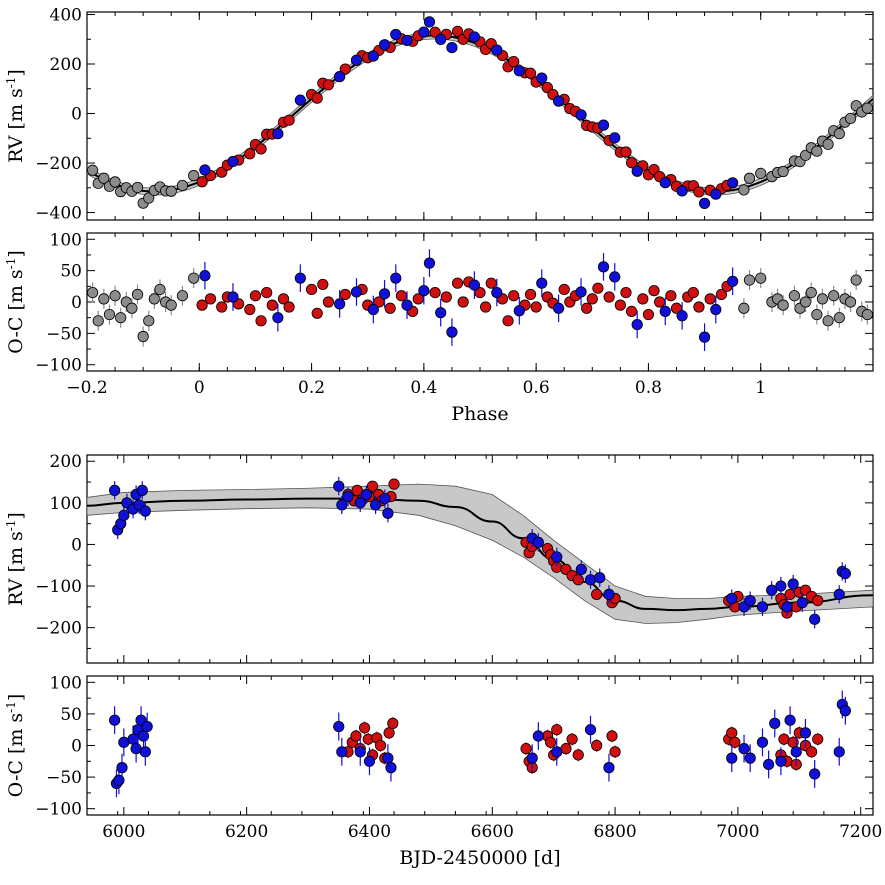  I want to click on x-axis-title: BJD-2450000 [d], so click(479, 858).